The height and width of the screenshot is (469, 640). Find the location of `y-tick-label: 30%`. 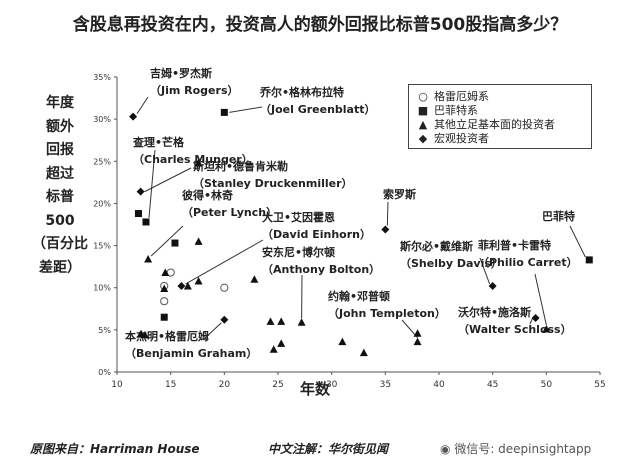

y-tick-label: 30% is located at coordinates (102, 119).